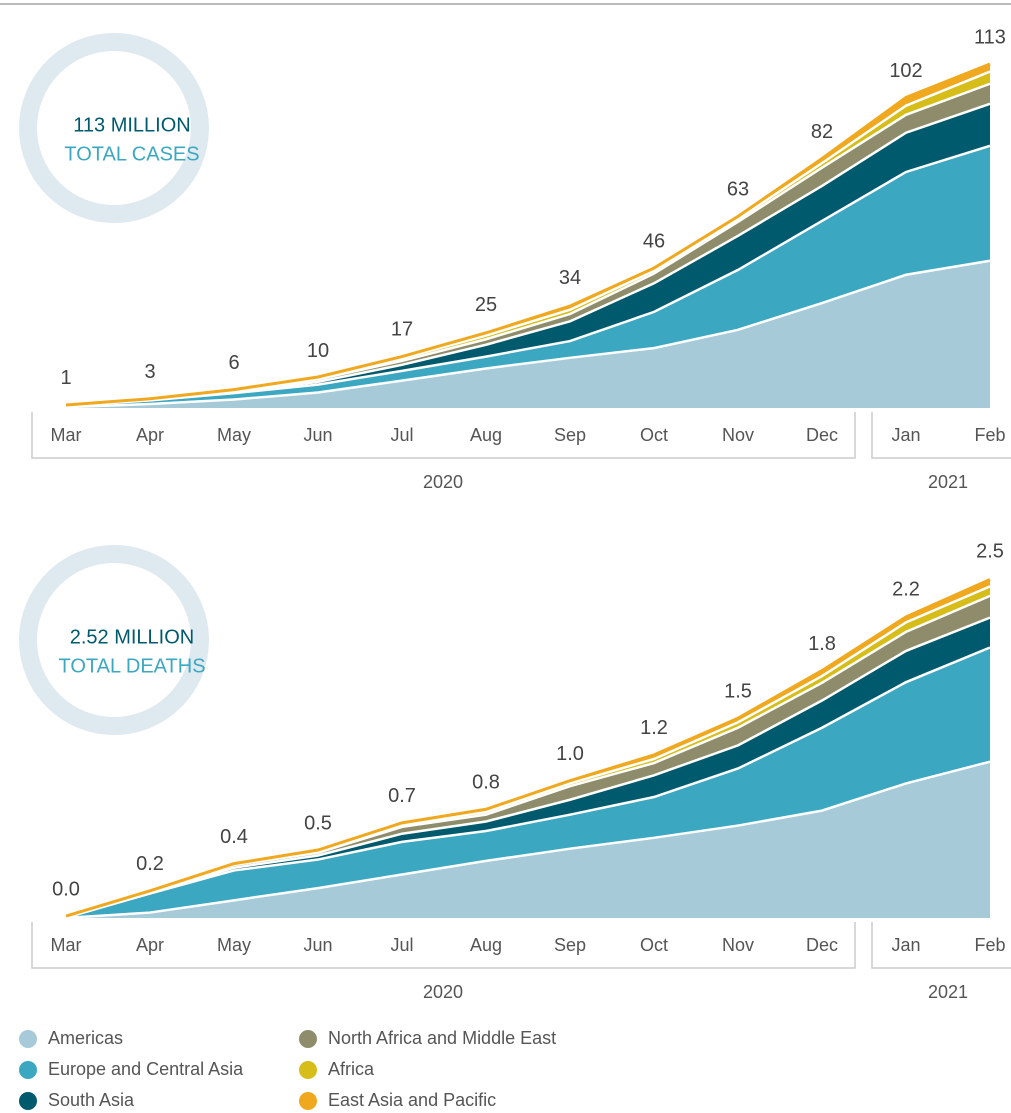 This screenshot has width=1011, height=1113. What do you see at coordinates (654, 728) in the screenshot?
I see `data-label: 1.2` at bounding box center [654, 728].